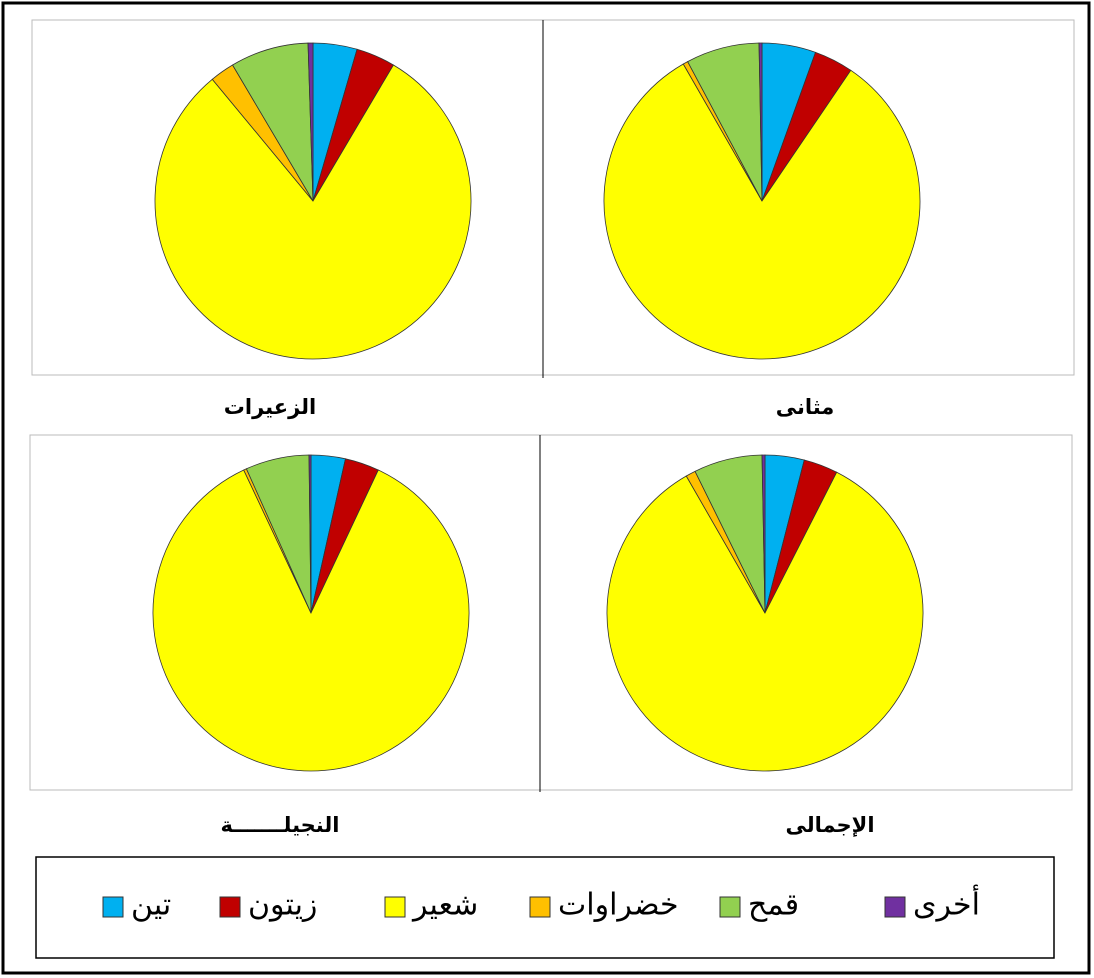 The height and width of the screenshot is (978, 1094). Describe the element at coordinates (773, 905) in the screenshot. I see `legend-label: قمح` at that location.